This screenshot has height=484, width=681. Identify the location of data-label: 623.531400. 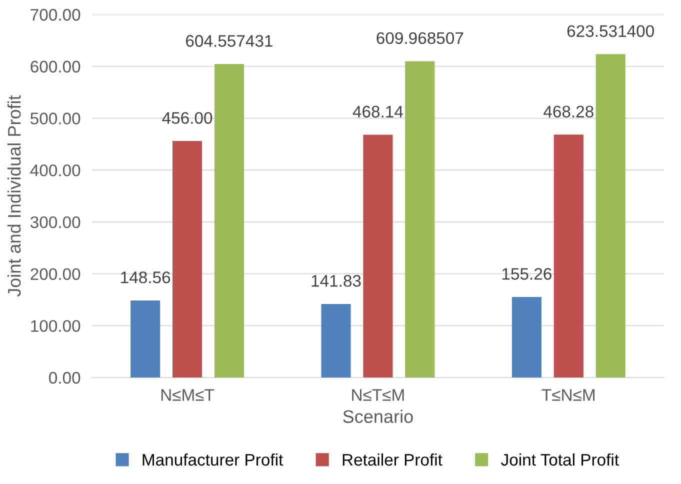
(610, 31).